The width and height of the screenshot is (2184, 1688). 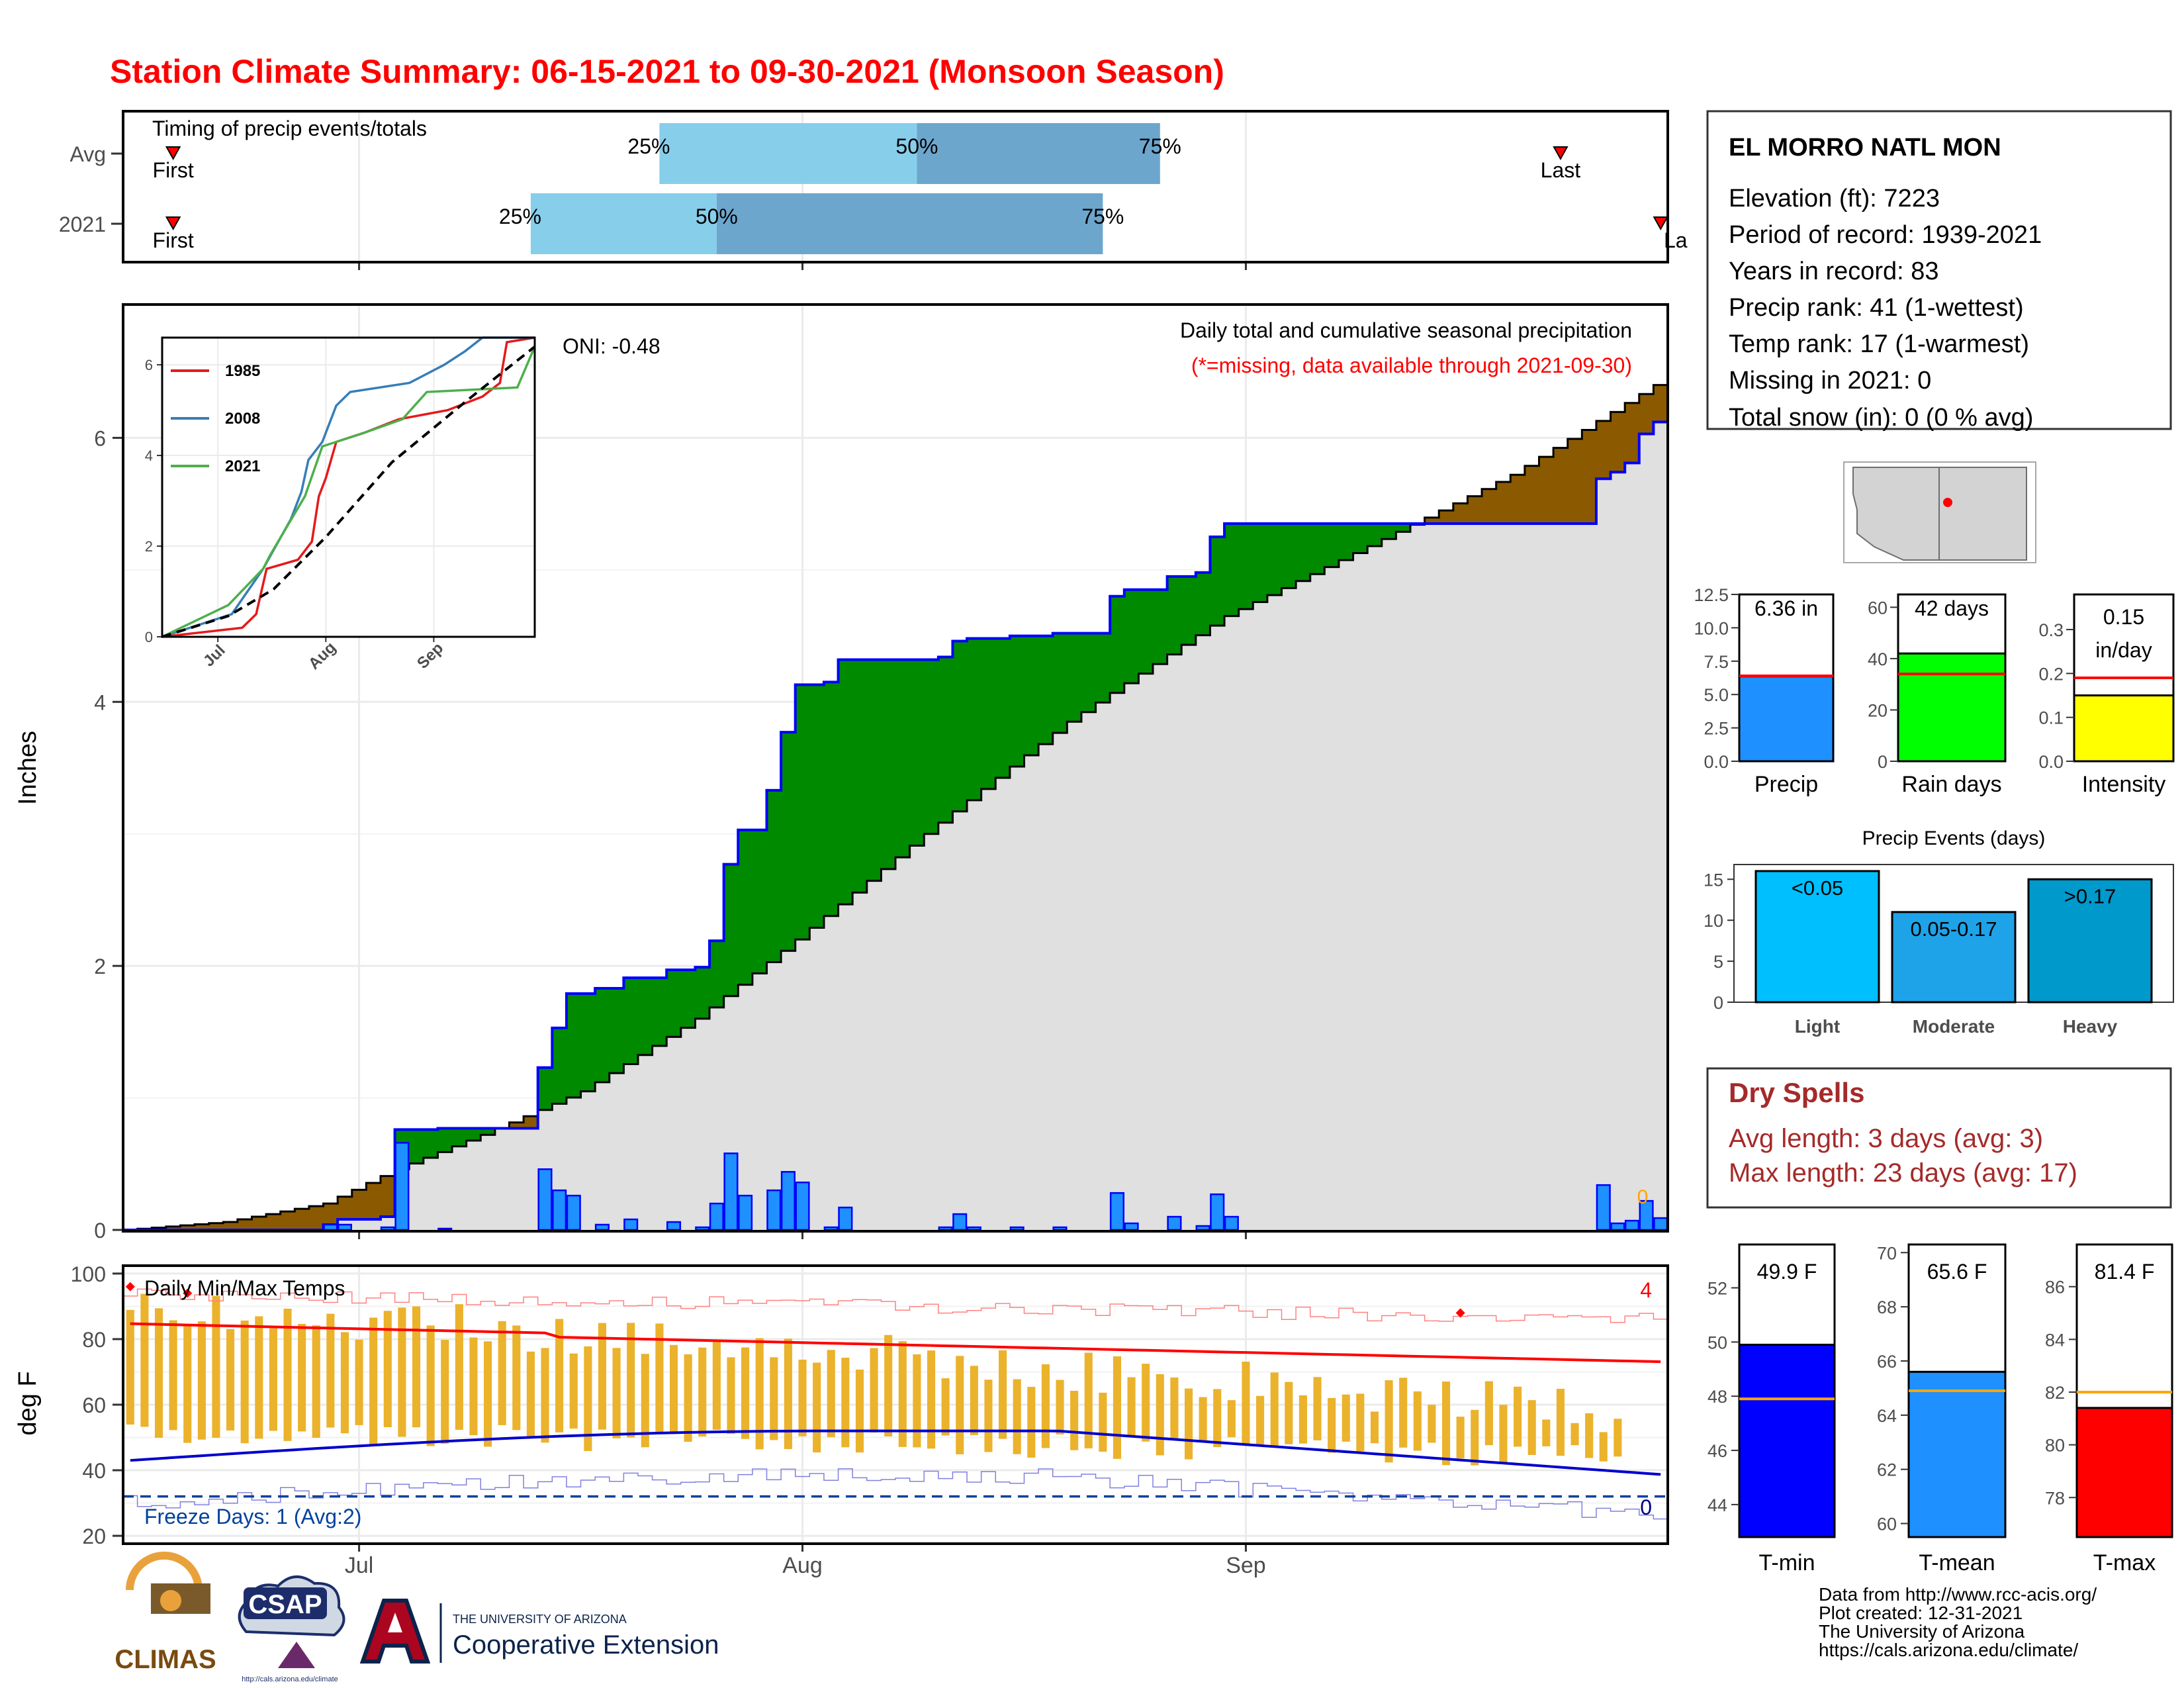 What do you see at coordinates (1903, 1173) in the screenshot?
I see `dry-spells-max: Max length: 23 days (avg: 17)` at bounding box center [1903, 1173].